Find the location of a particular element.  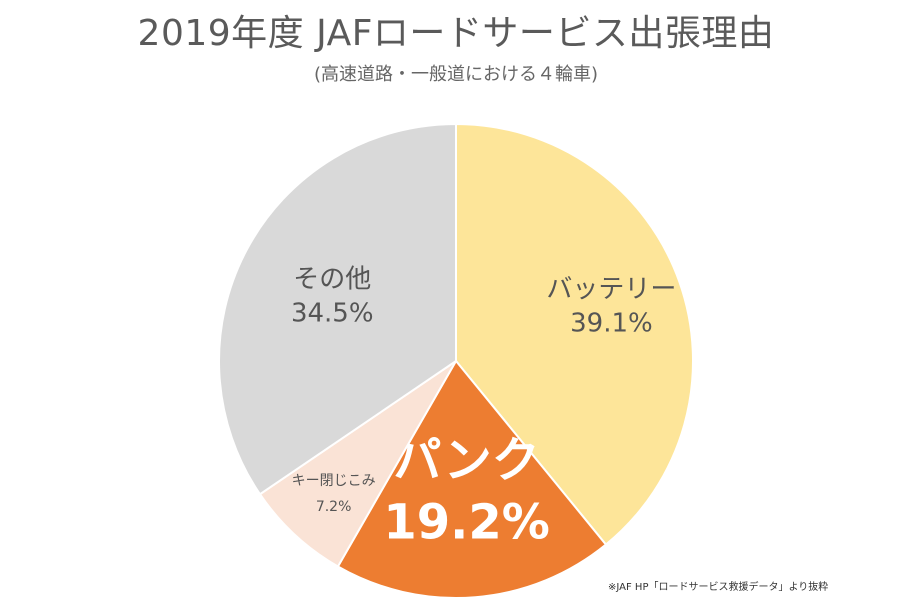

slice-value-2: 19.2% is located at coordinates (466, 522).